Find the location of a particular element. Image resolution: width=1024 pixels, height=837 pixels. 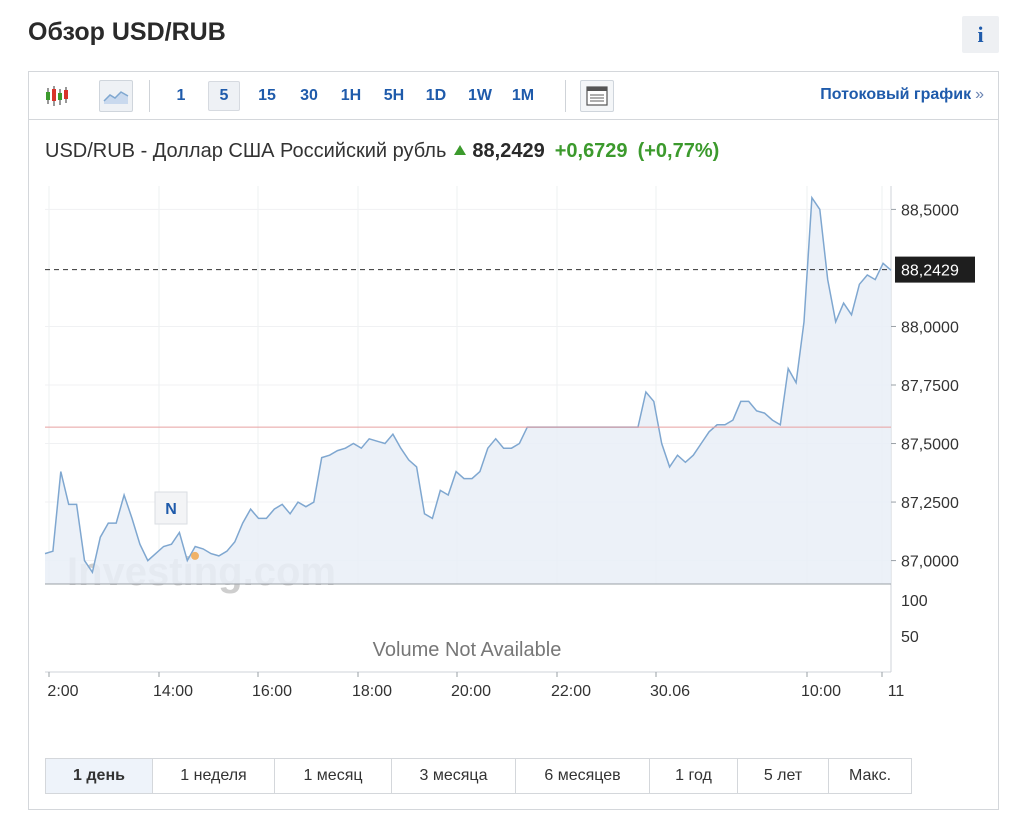

streaming-chart-label: Потоковый график is located at coordinates (896, 94).